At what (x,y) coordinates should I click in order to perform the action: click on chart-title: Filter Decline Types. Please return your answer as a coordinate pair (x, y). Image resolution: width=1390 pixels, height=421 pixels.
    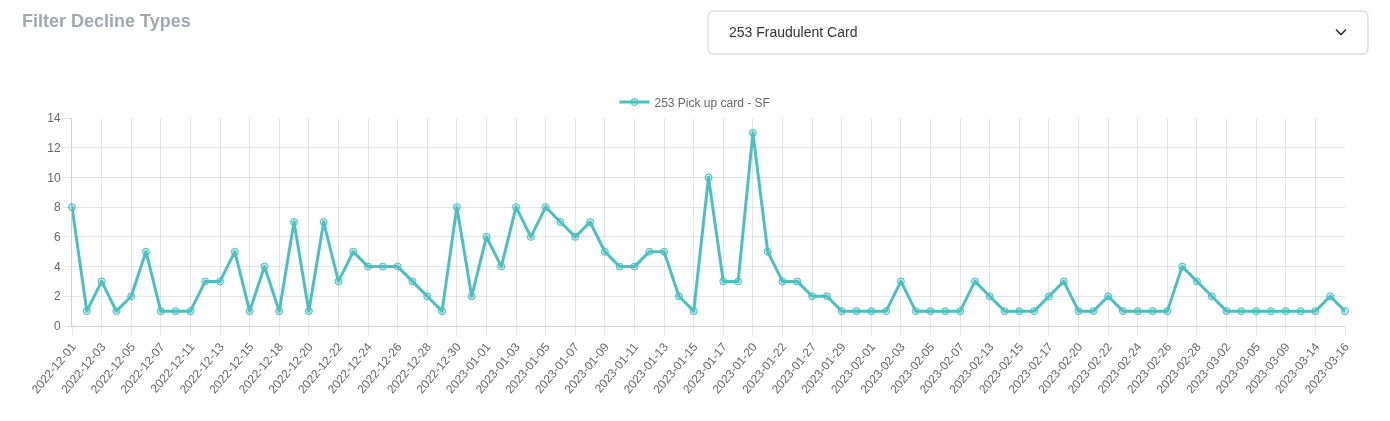
    Looking at the image, I should click on (106, 21).